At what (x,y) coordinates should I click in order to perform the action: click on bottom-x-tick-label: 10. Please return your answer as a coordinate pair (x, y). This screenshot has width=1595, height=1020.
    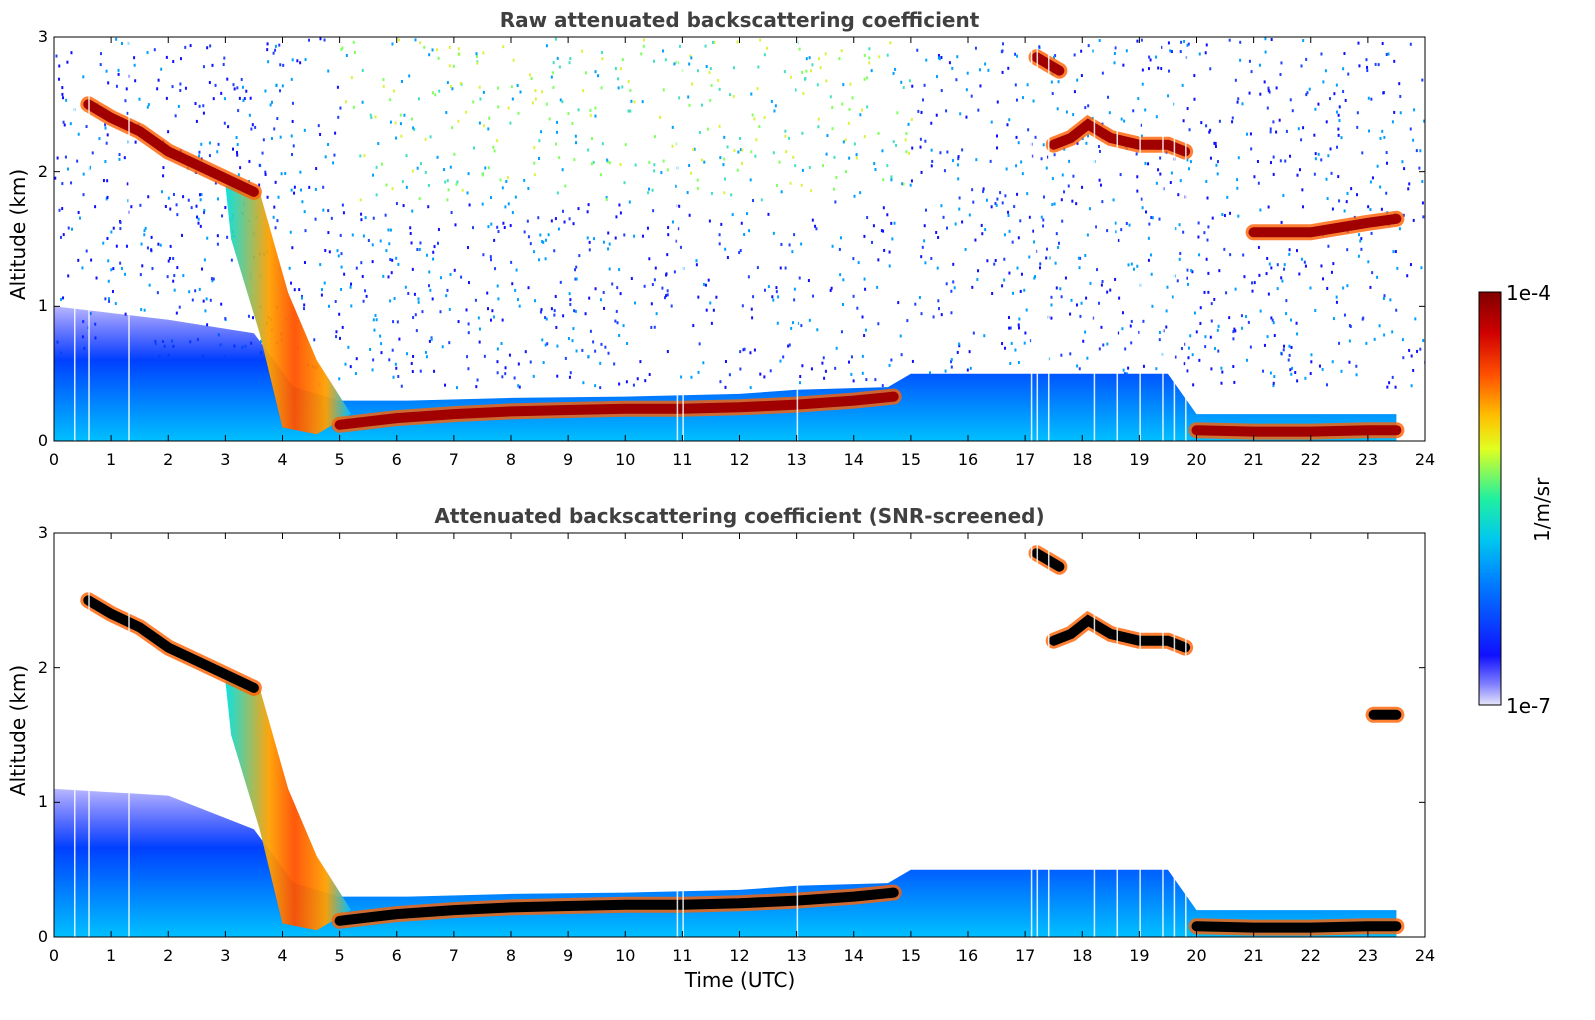
    Looking at the image, I should click on (625, 955).